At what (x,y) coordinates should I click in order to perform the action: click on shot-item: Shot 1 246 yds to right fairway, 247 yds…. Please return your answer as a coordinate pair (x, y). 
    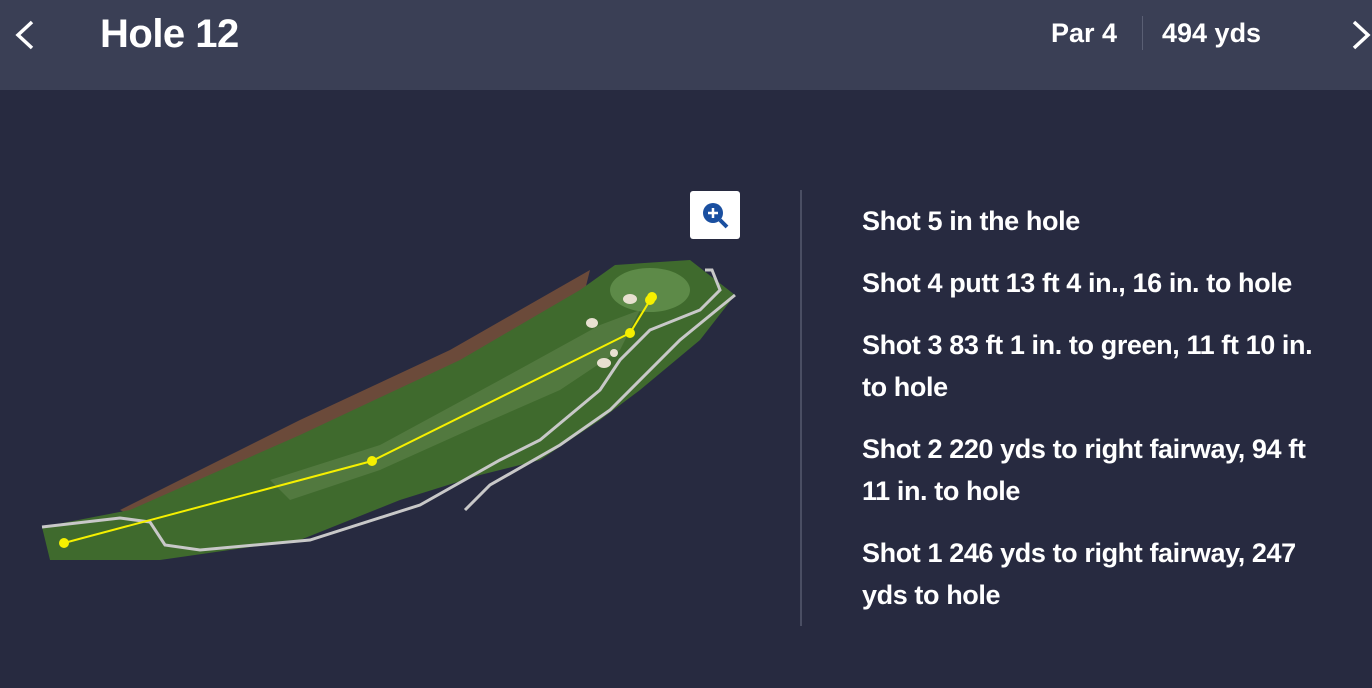
    Looking at the image, I should click on (1079, 574).